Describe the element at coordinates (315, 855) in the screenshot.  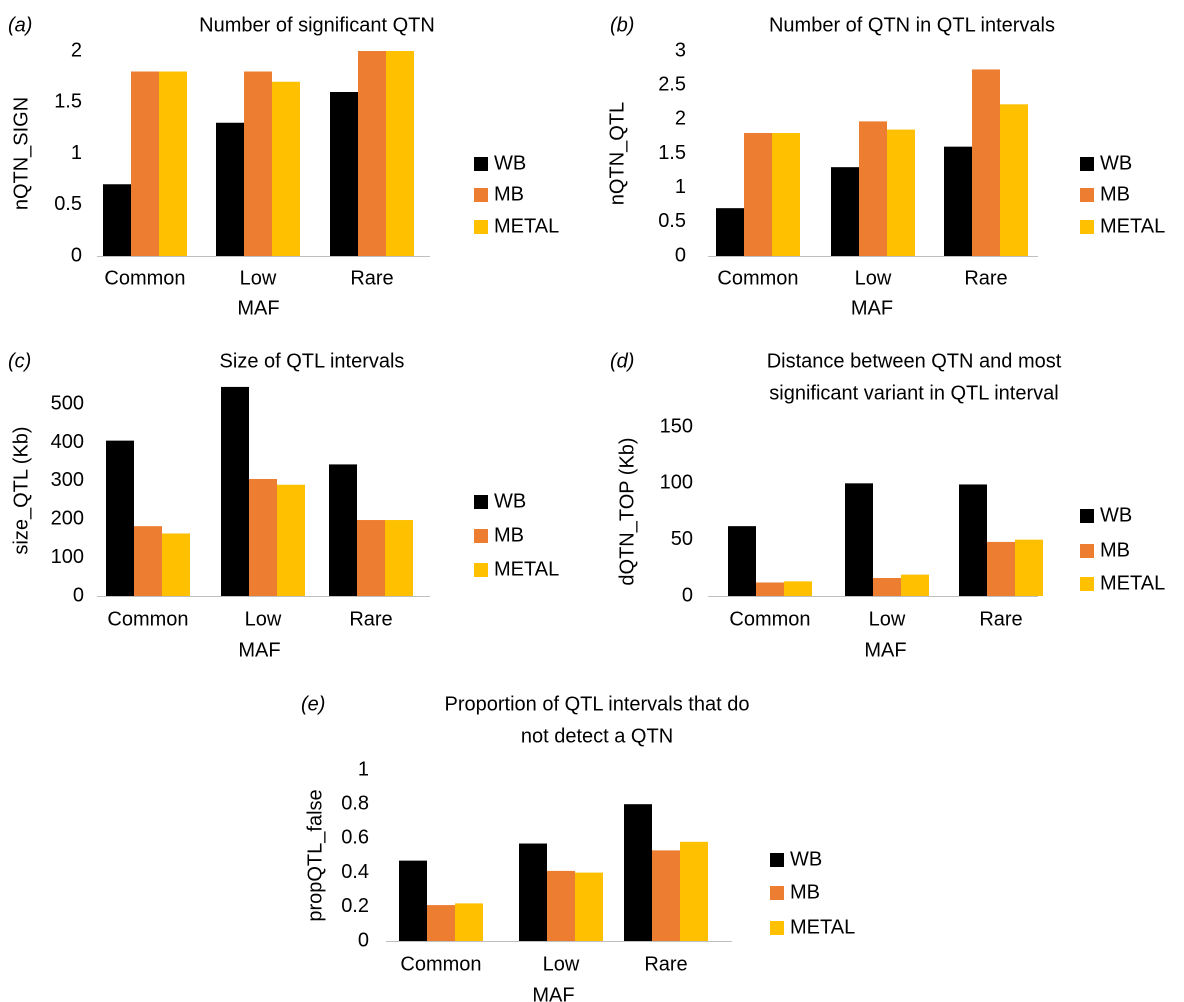
I see `y-axis-label: propQTL_false` at that location.